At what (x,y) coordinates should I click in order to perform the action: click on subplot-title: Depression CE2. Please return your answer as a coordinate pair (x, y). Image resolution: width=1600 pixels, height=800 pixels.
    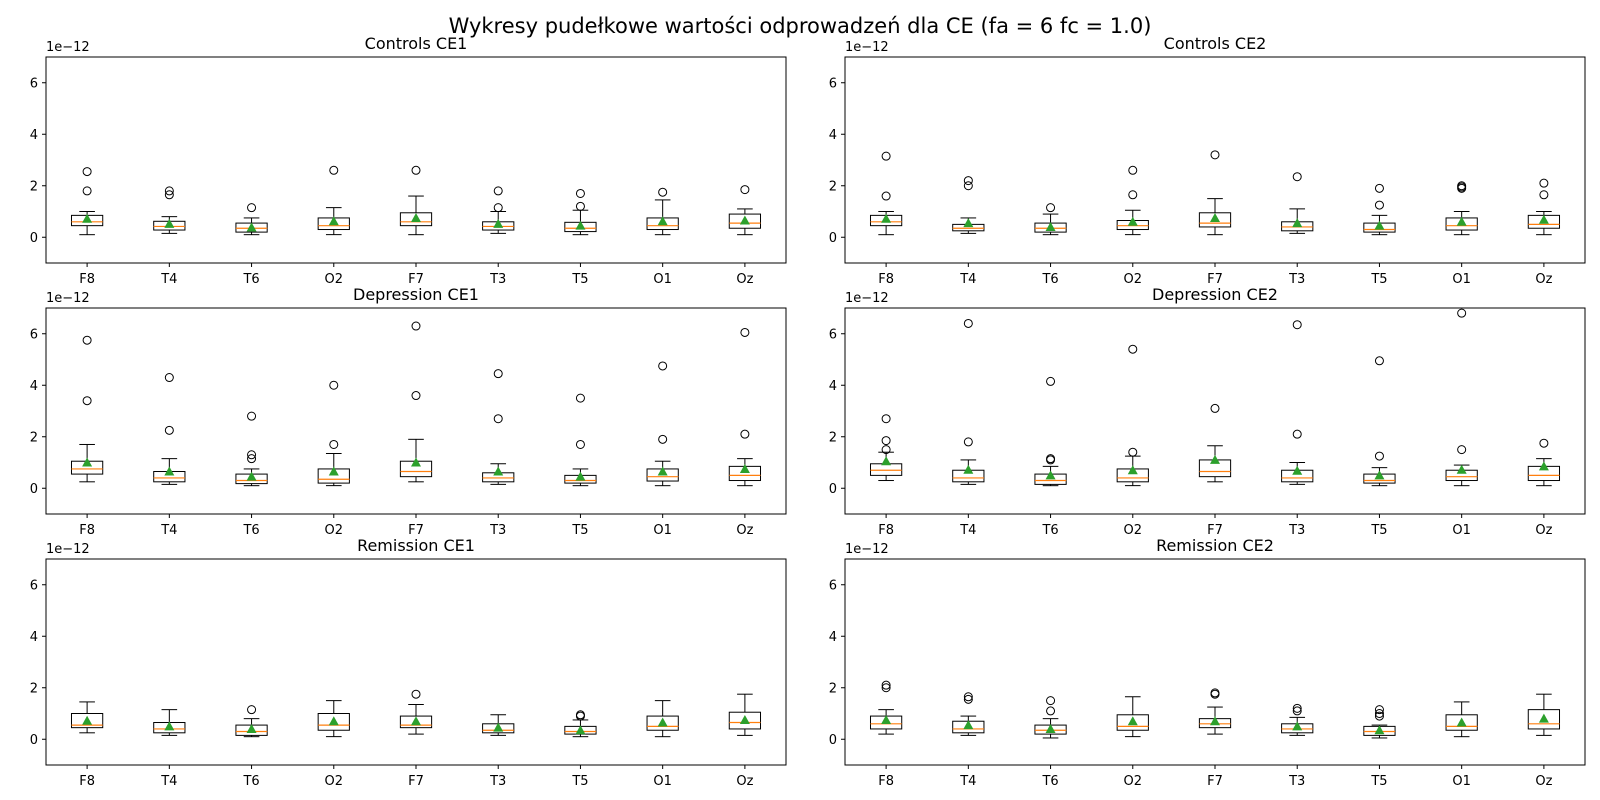
    Looking at the image, I should click on (1215, 294).